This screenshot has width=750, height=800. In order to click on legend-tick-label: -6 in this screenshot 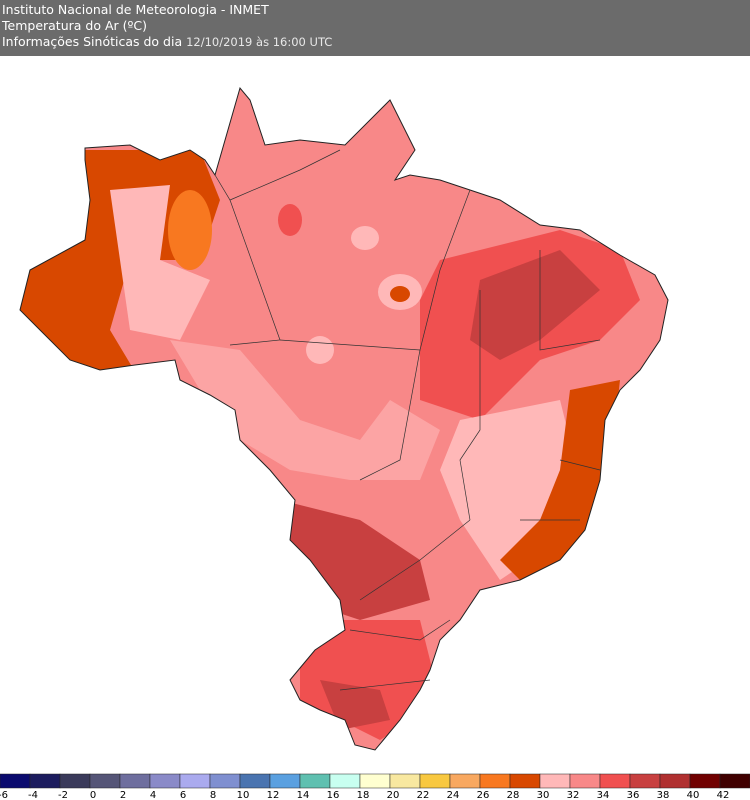, I will do `click(4, 795)`.